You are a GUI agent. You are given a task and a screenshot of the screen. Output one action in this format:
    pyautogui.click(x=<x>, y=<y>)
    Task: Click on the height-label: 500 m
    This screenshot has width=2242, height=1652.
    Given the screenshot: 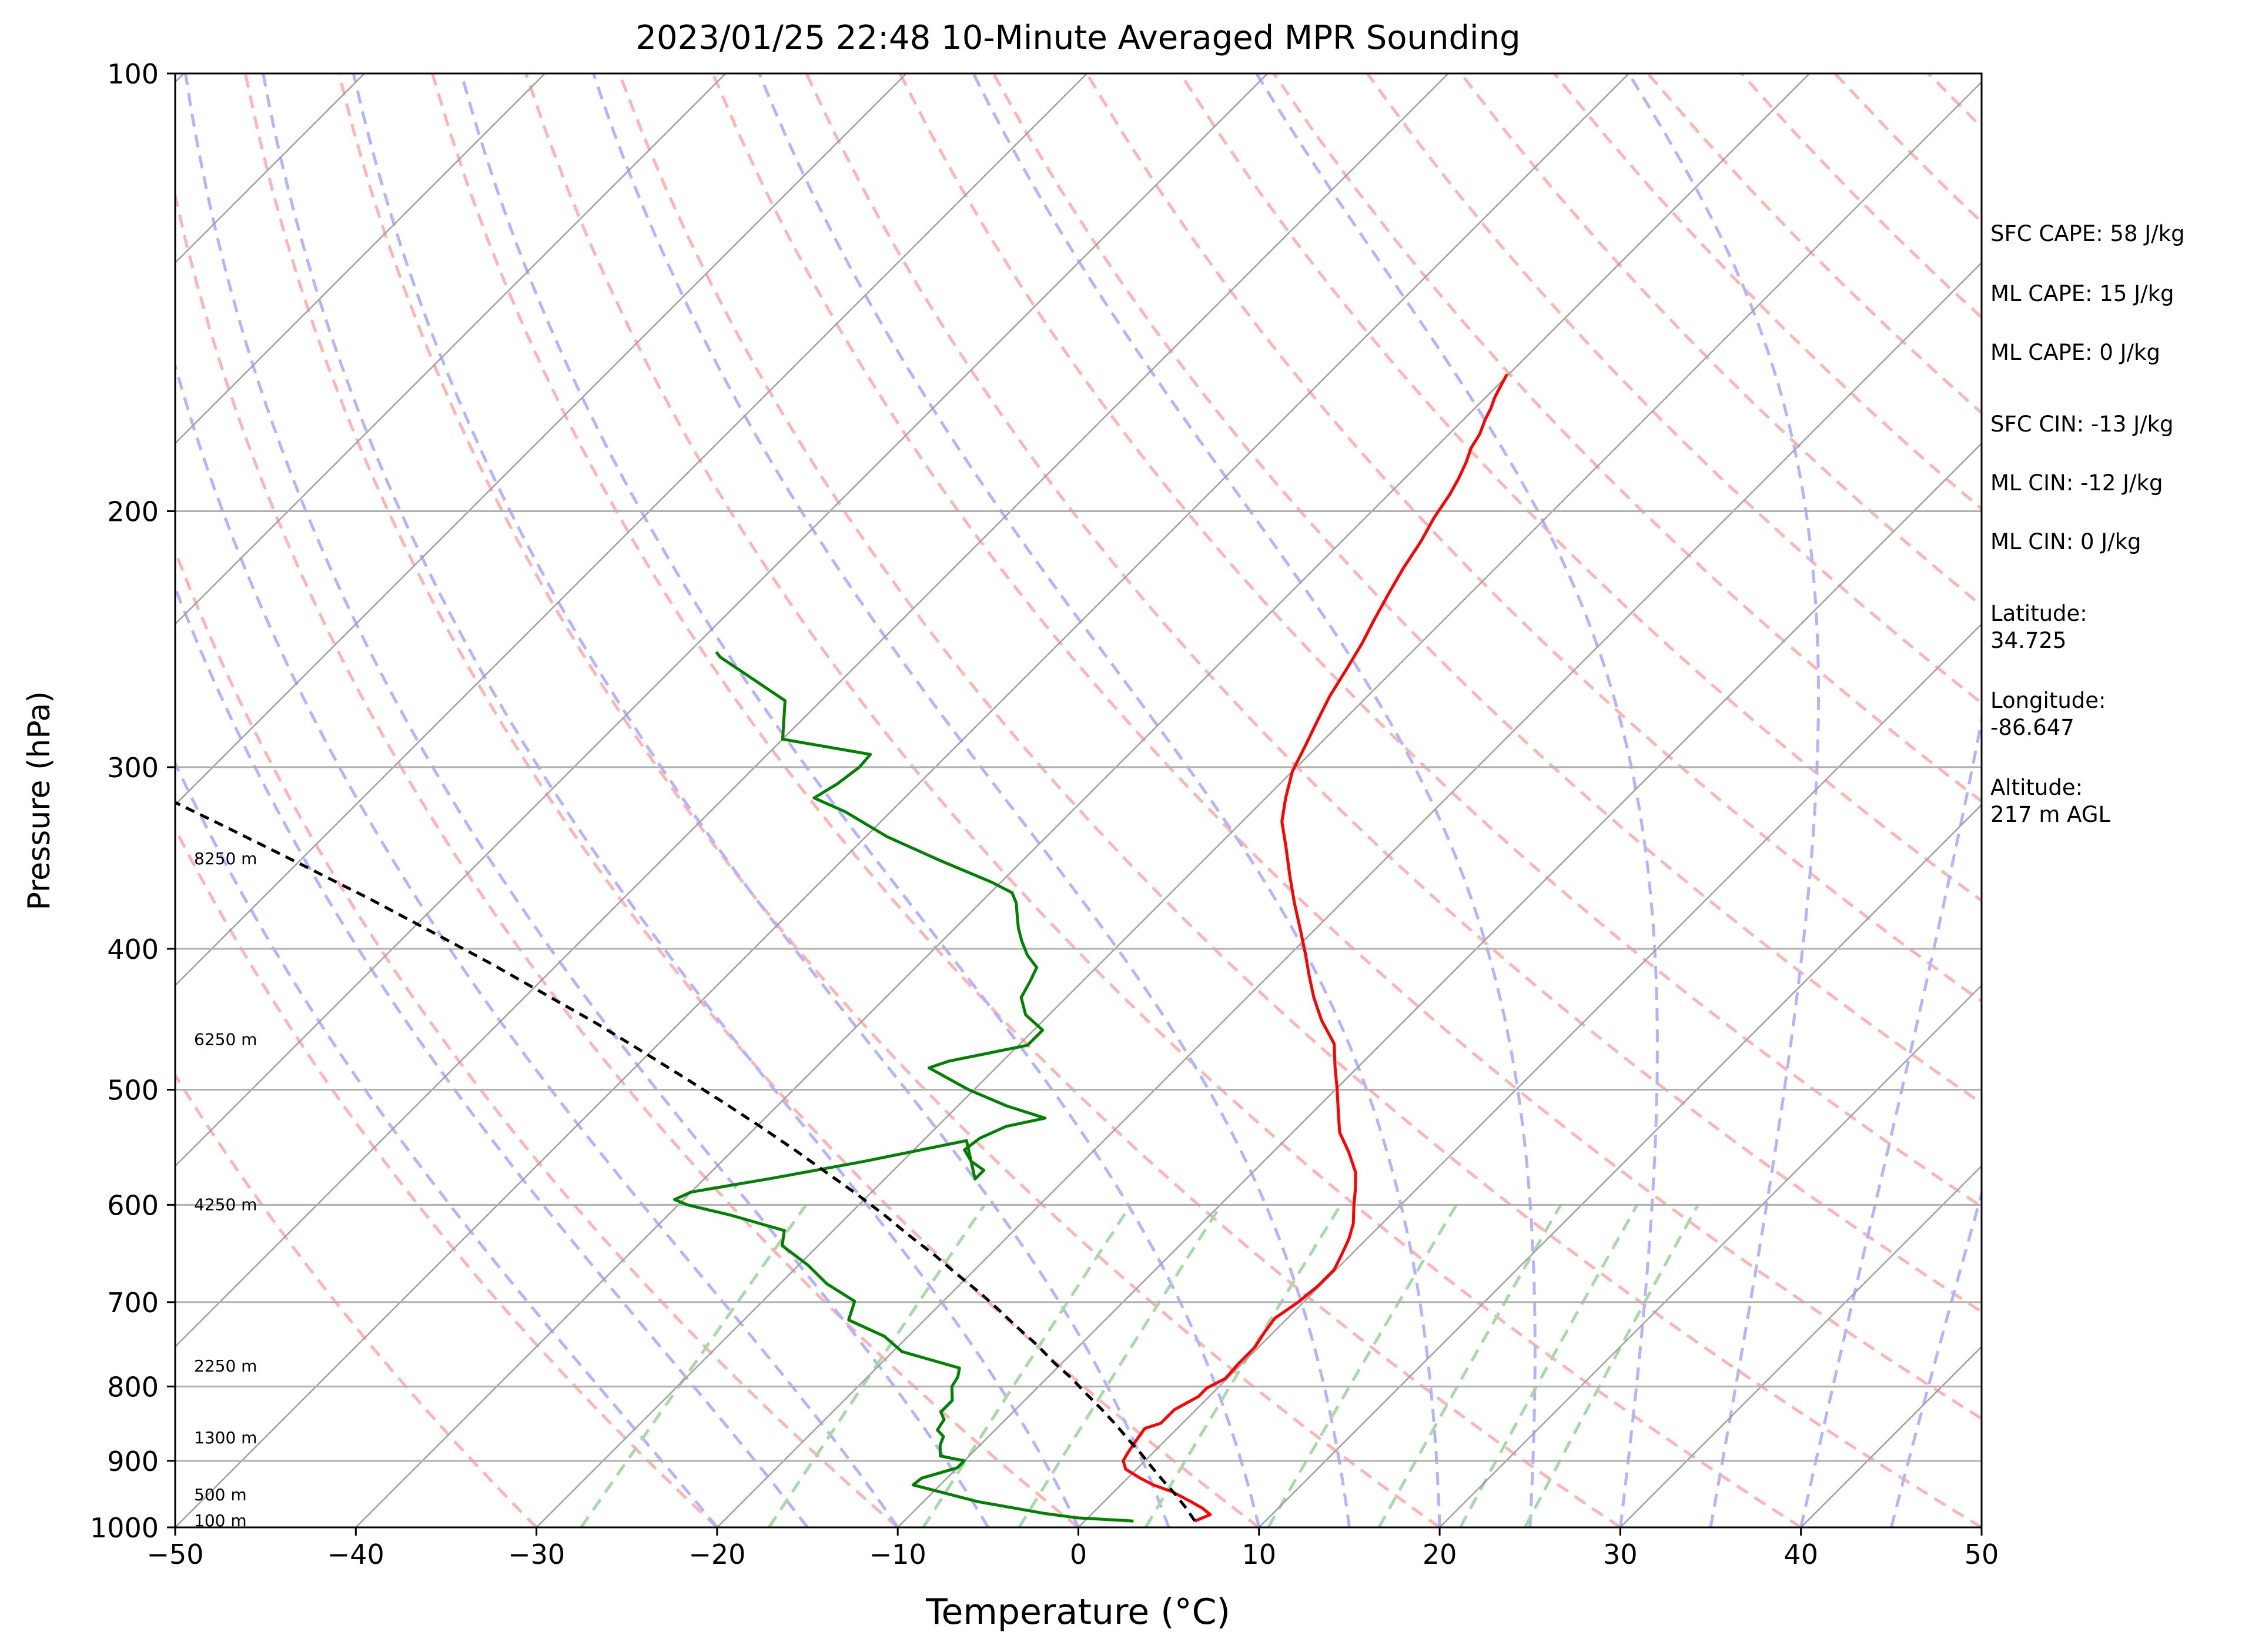 What is the action you would take?
    pyautogui.click(x=221, y=1495)
    